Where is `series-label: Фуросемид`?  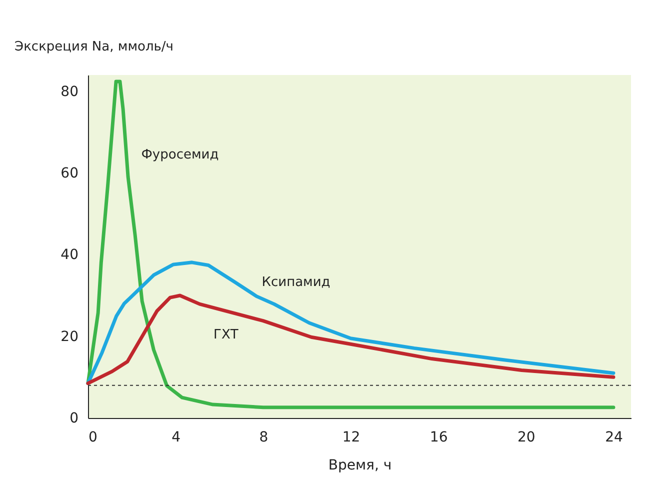
series-label: Фуросемид is located at coordinates (180, 155).